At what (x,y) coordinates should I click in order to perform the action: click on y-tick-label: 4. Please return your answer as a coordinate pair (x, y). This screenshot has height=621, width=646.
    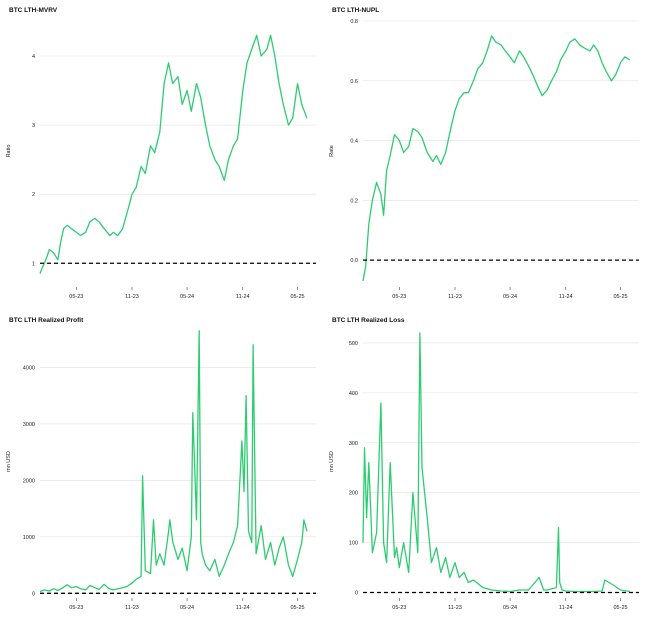
    Looking at the image, I should click on (33, 57).